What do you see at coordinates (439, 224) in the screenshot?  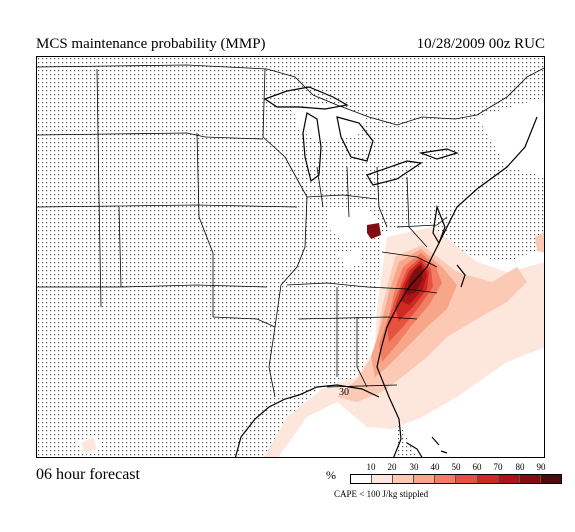 I see `chesapeake-bay` at bounding box center [439, 224].